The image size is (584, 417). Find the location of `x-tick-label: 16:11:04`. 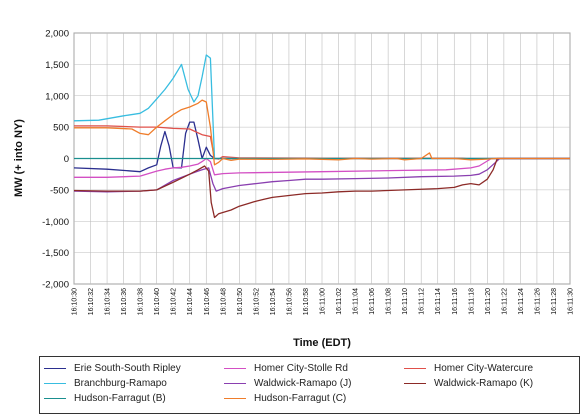

x-tick-label: 16:11:04 is located at coordinates (356, 301).